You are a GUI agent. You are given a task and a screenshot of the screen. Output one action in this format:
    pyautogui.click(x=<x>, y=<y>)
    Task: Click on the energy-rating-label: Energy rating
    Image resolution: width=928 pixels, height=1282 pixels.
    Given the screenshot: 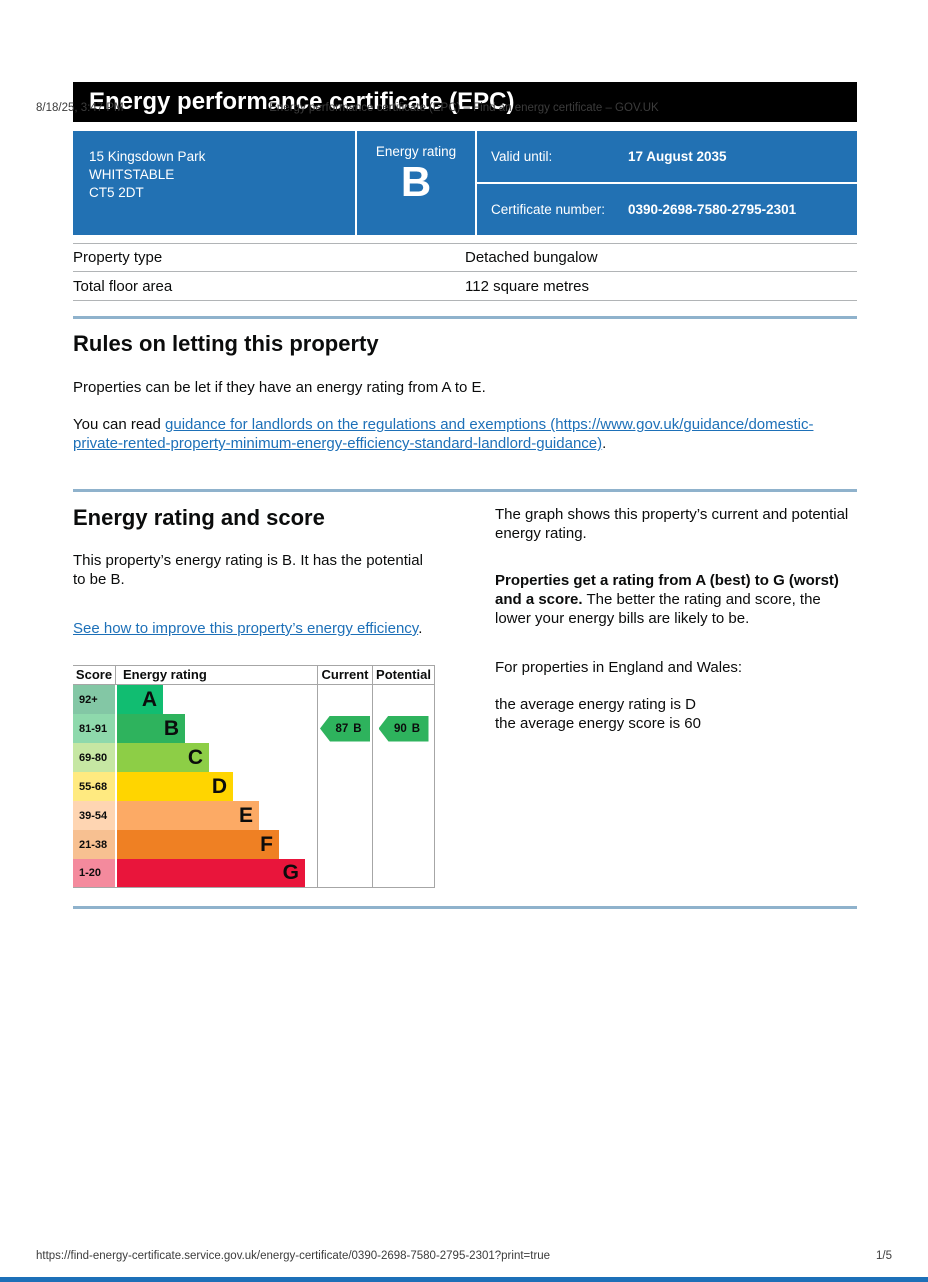 What is the action you would take?
    pyautogui.click(x=416, y=151)
    